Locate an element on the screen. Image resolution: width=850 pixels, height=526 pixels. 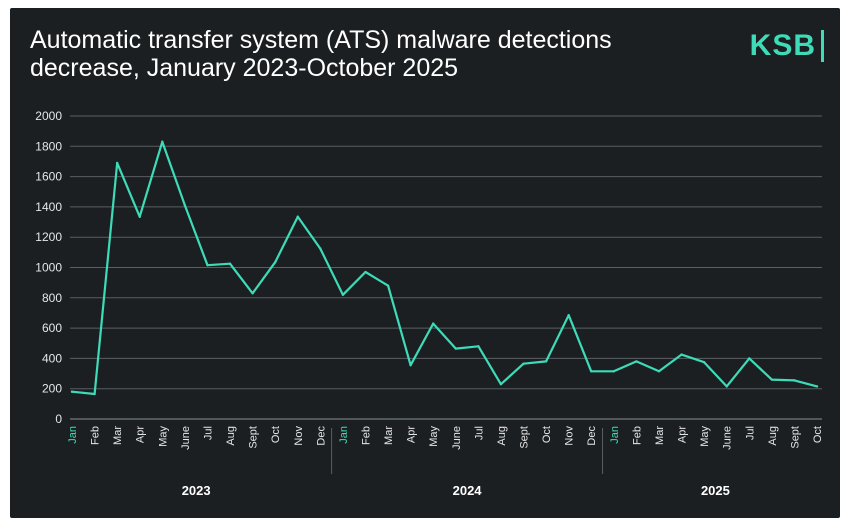
y-tick-label: 1400 is located at coordinates (48, 207).